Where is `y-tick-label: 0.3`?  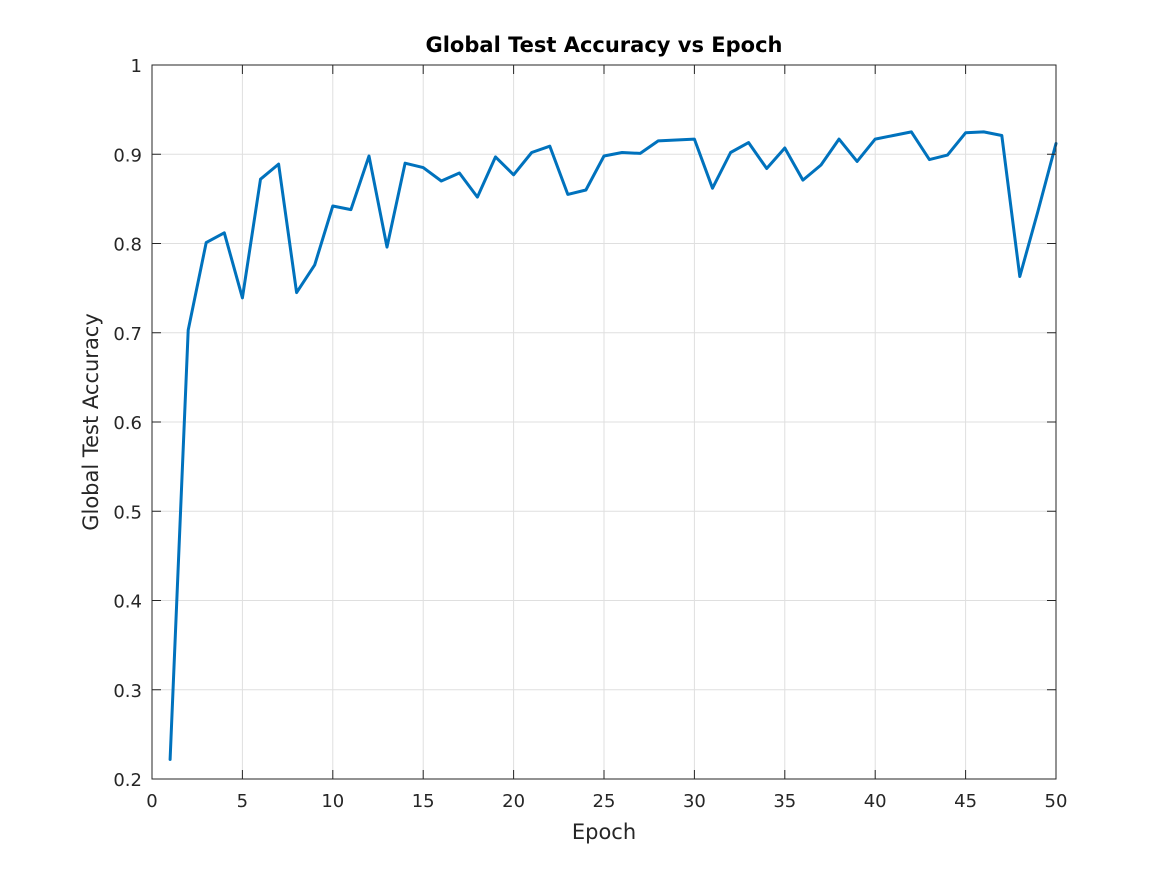 y-tick-label: 0.3 is located at coordinates (127, 691).